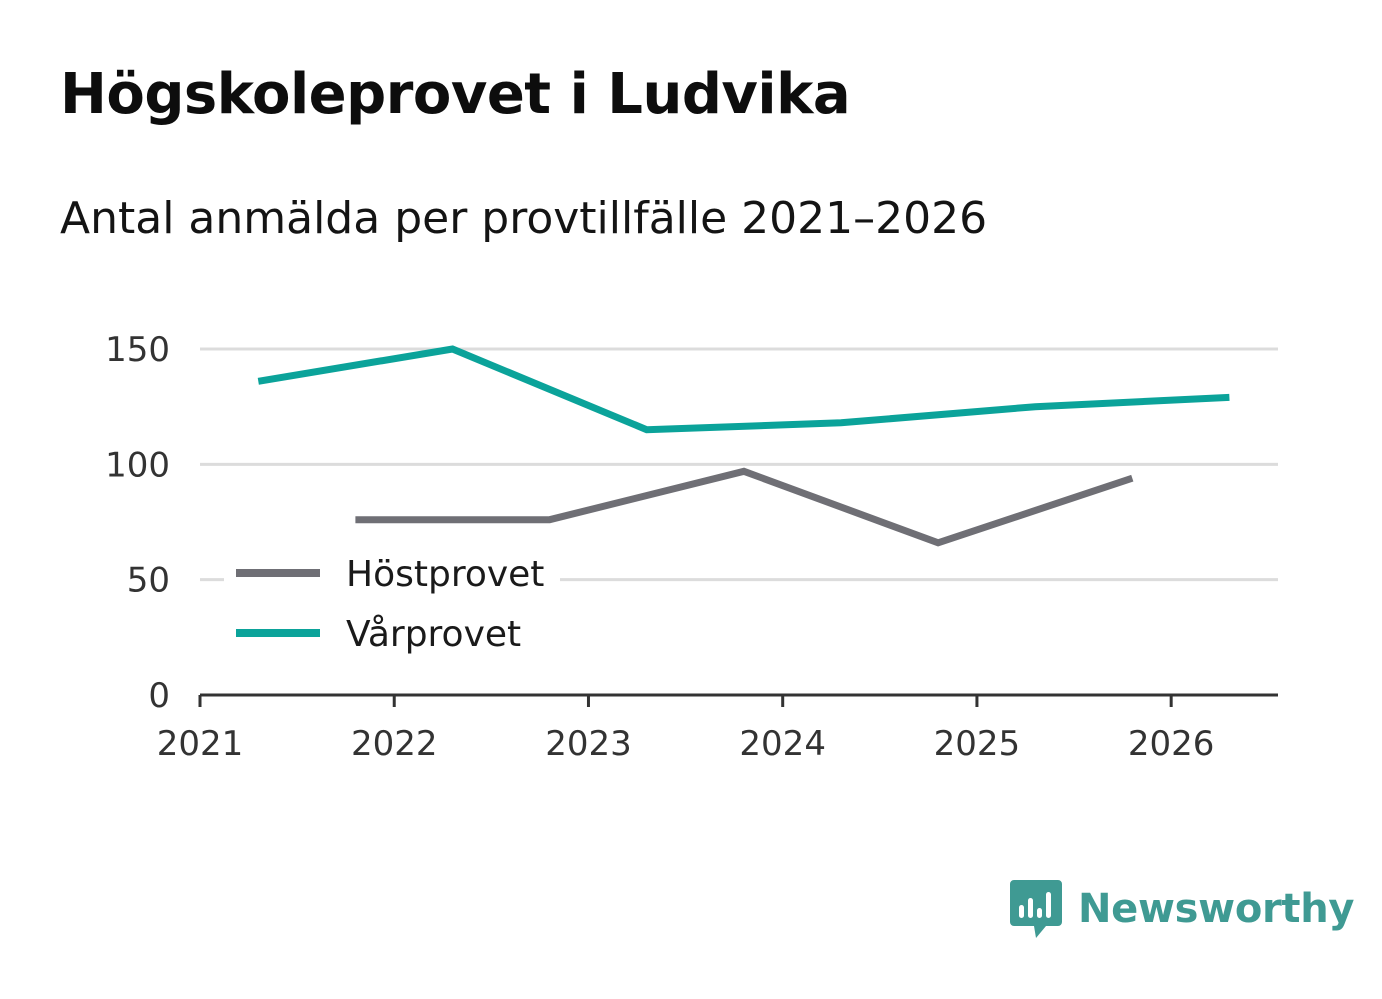 The height and width of the screenshot is (999, 1382). I want to click on y-tick-label-100: 100, so click(137, 465).